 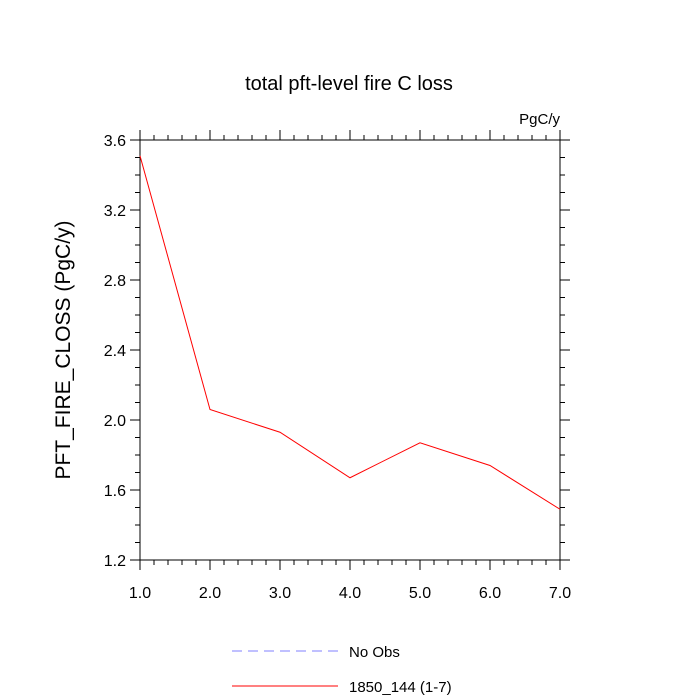 I want to click on x-tick-label: 1.0, so click(x=140, y=593).